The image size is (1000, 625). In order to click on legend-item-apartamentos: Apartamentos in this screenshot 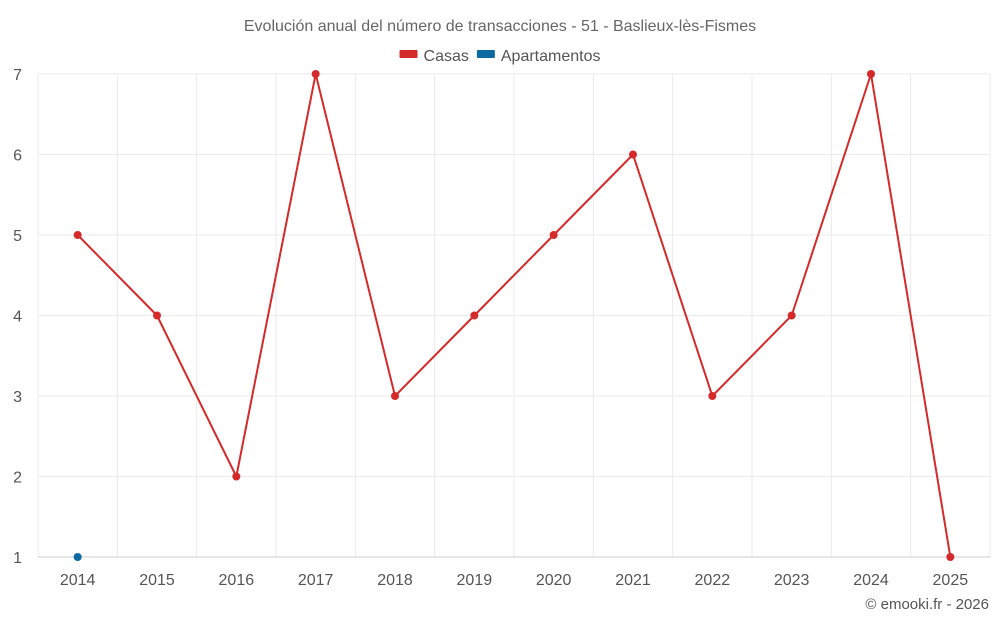, I will do `click(538, 56)`.